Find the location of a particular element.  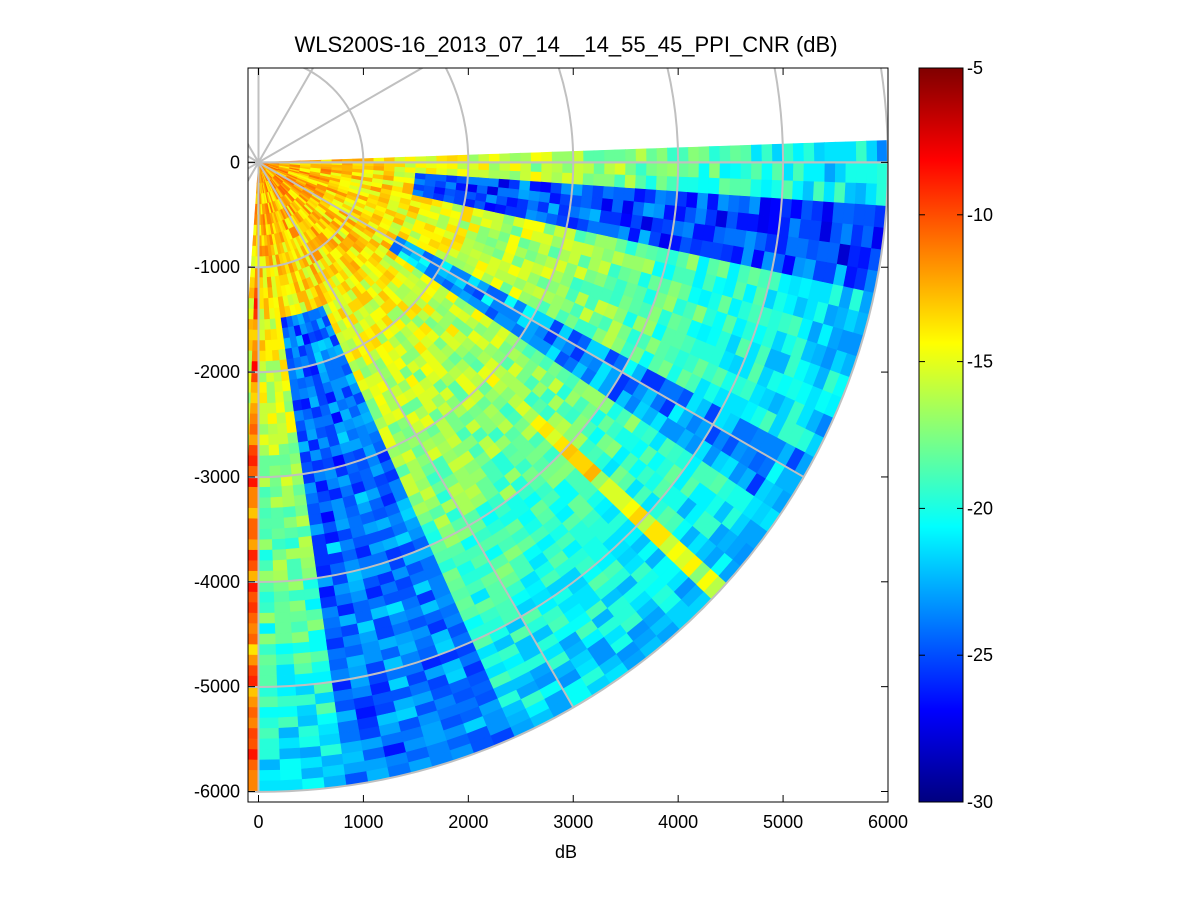

x-tick-label: 5000 is located at coordinates (783, 822).